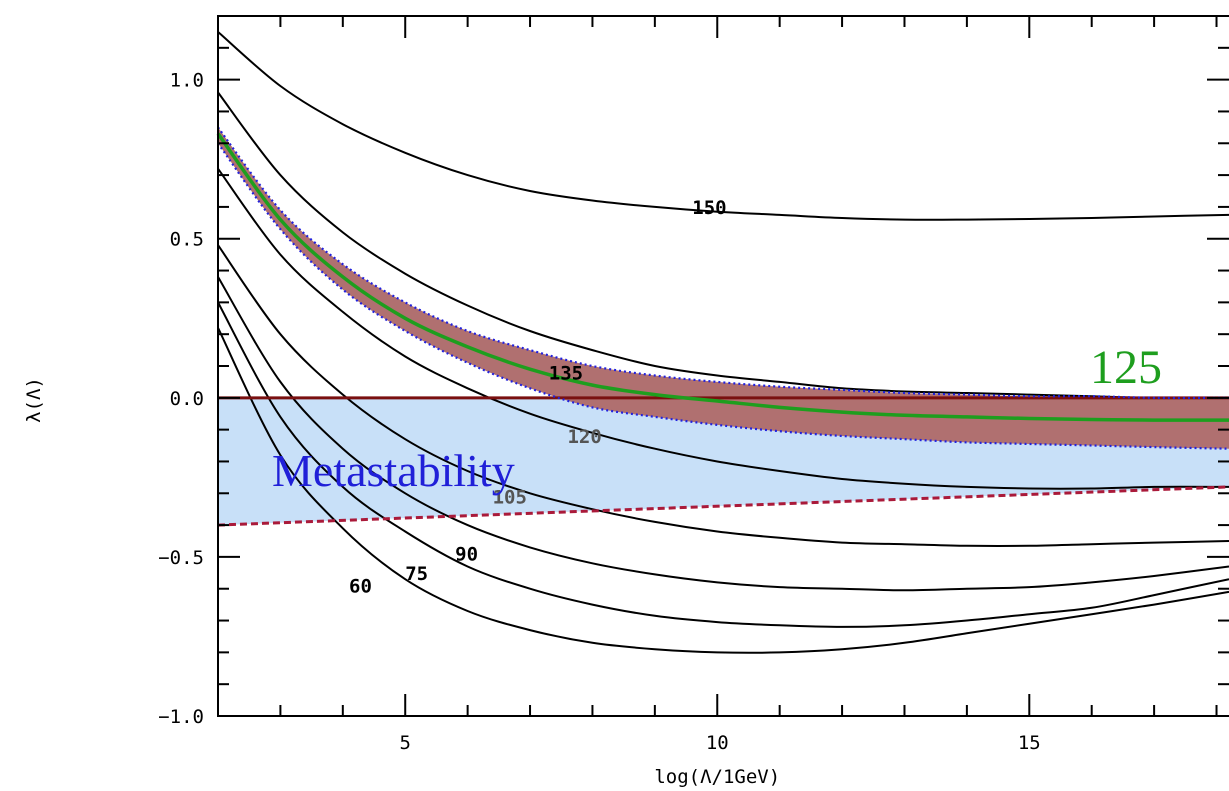 This screenshot has width=1229, height=791. What do you see at coordinates (709, 208) in the screenshot?
I see `curve-label-150: 150` at bounding box center [709, 208].